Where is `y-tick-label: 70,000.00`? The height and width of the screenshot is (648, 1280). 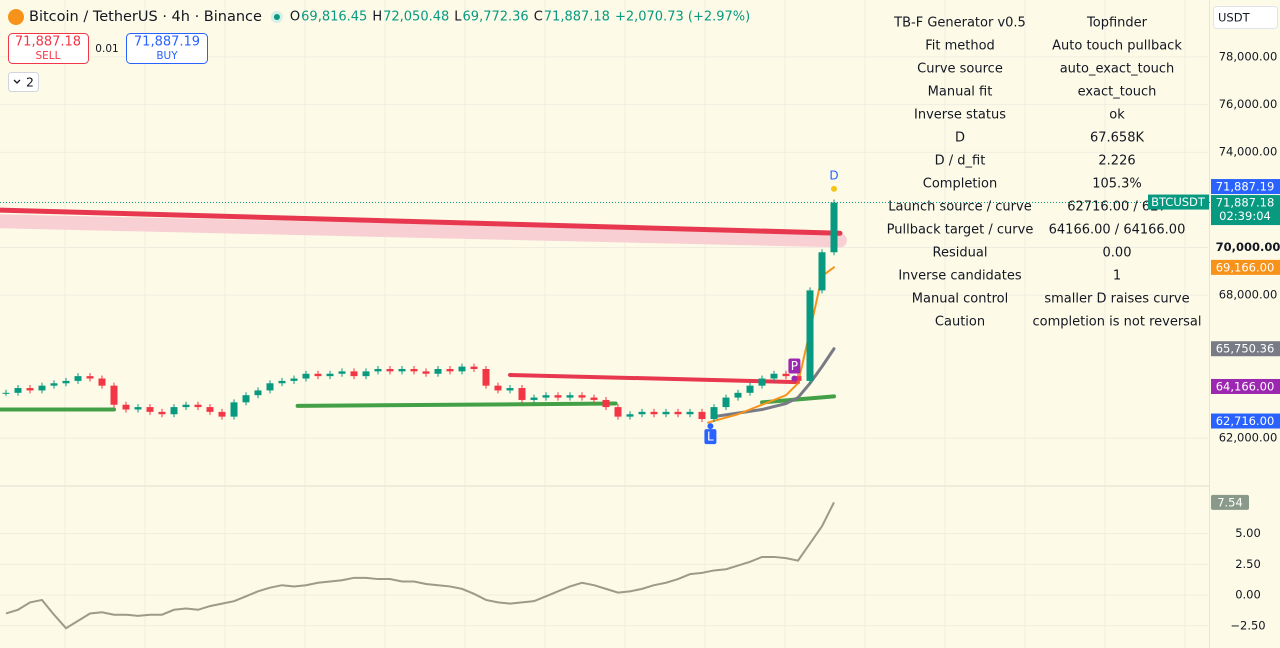
y-tick-label: 70,000.00 is located at coordinates (1248, 247).